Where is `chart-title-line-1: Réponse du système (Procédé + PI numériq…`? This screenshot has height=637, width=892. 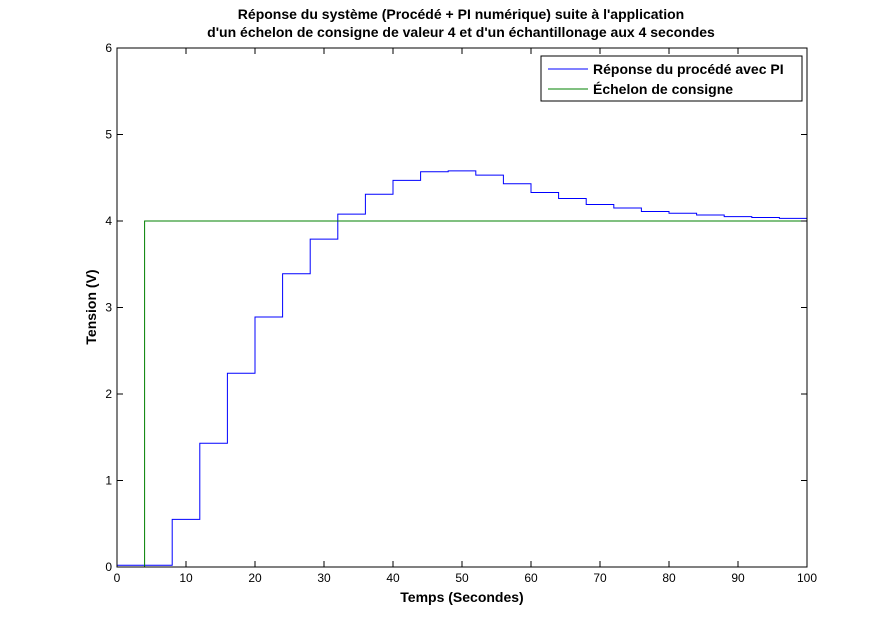 chart-title-line-1: Réponse du système (Procédé + PI numériq… is located at coordinates (461, 14).